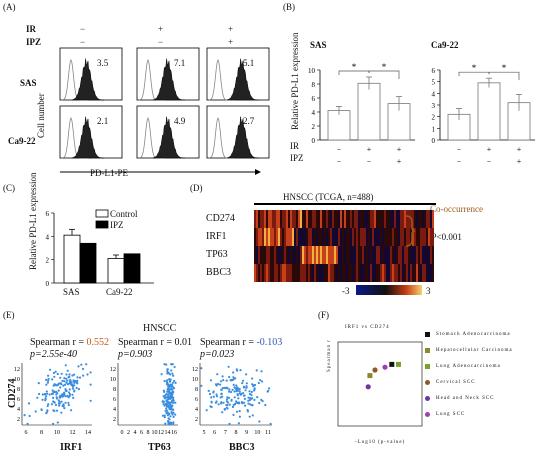 This screenshot has width=550, height=457. What do you see at coordinates (451, 414) in the screenshot?
I see `legend-label: Lung SCC` at bounding box center [451, 414].